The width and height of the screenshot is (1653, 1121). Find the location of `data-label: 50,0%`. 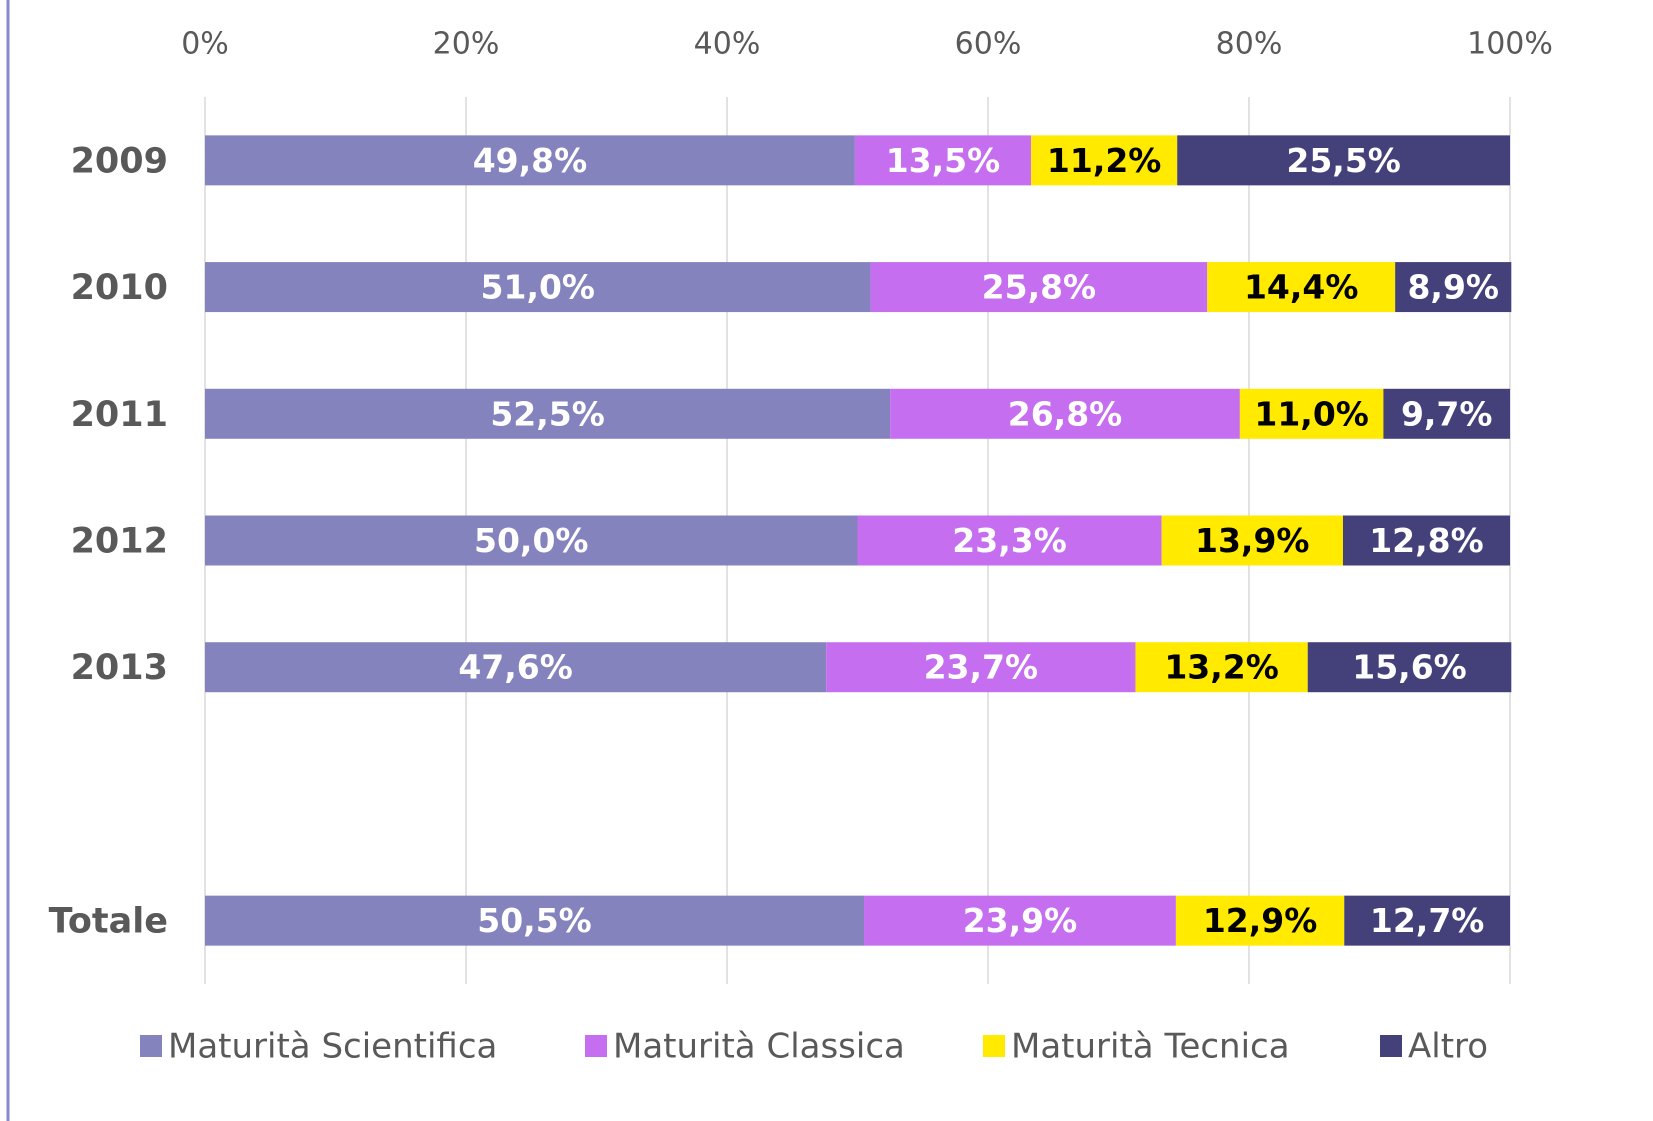

data-label: 50,0% is located at coordinates (531, 540).